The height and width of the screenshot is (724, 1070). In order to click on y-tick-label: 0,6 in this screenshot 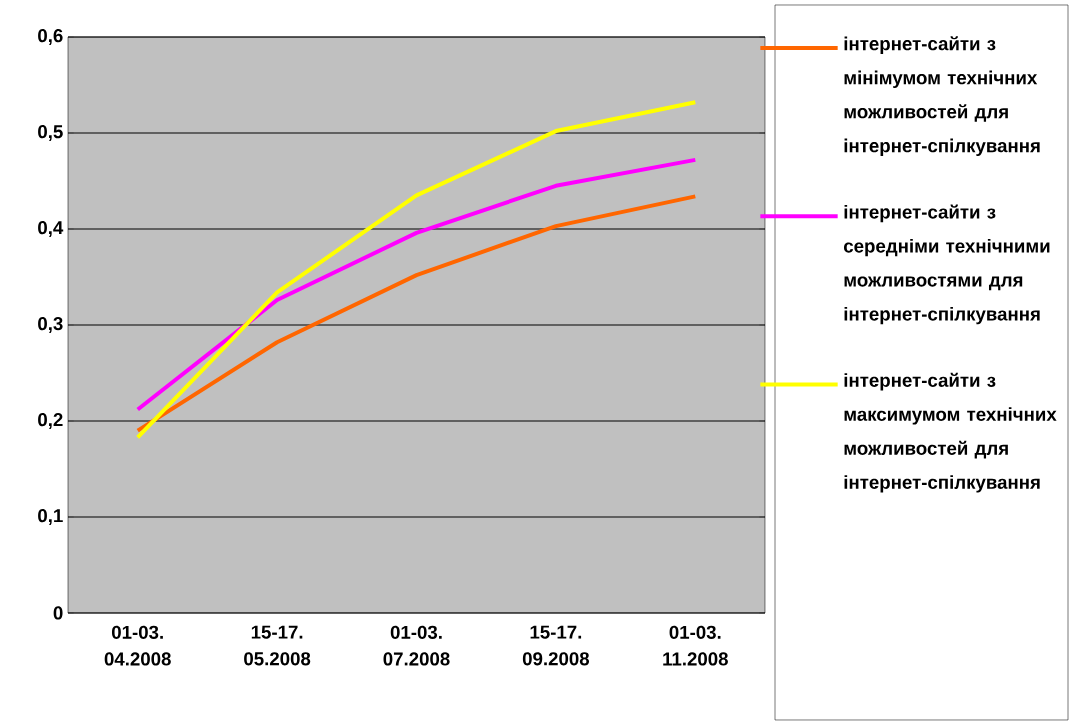, I will do `click(50, 37)`.